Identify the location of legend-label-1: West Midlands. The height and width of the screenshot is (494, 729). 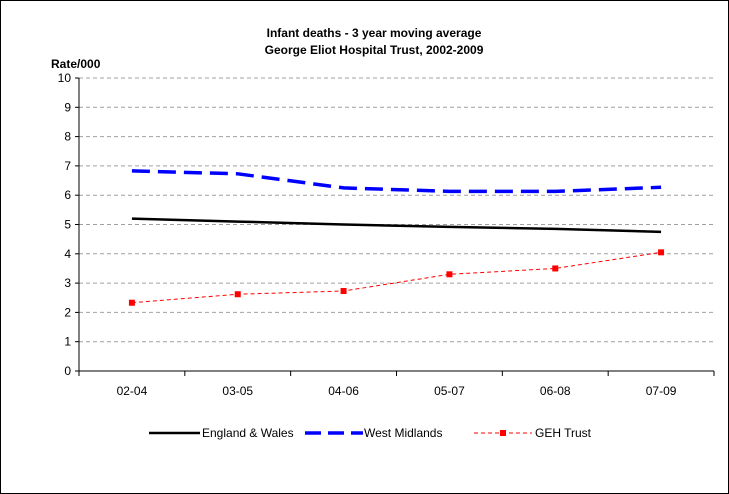
(403, 433).